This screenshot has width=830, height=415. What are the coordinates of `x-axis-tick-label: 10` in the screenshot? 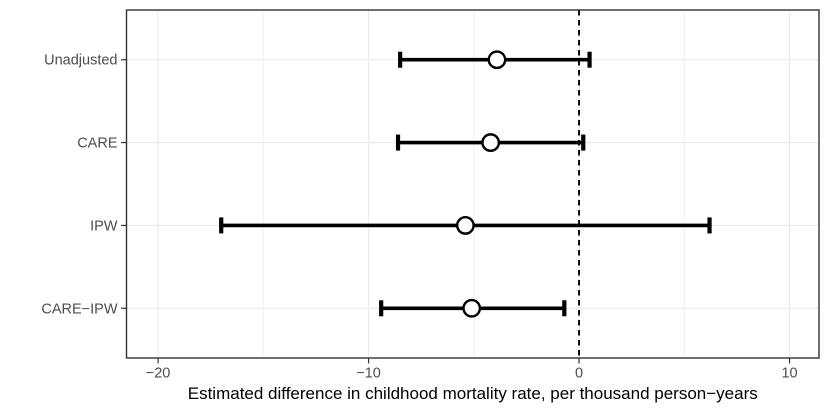 It's located at (789, 374).